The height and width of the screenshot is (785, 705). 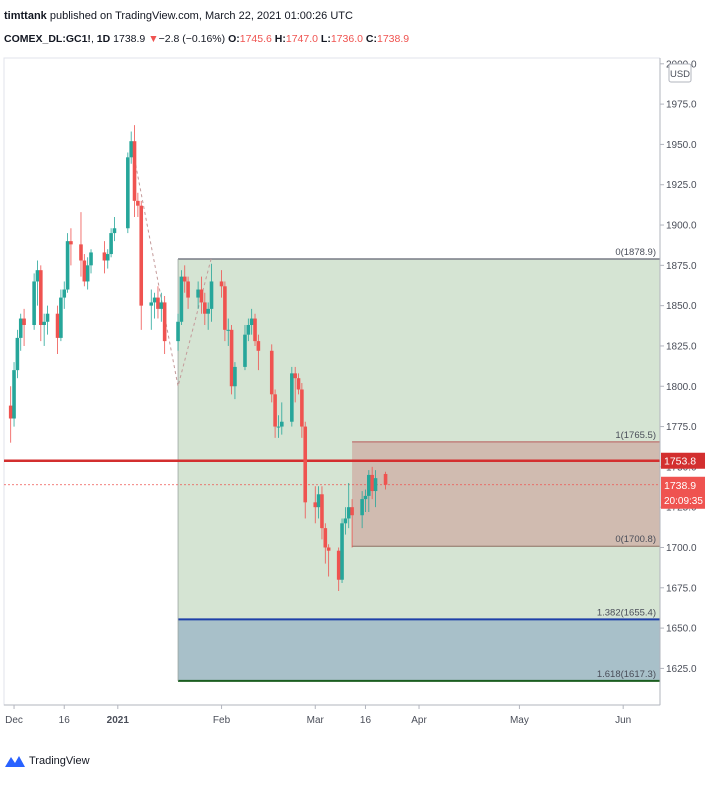 What do you see at coordinates (681, 629) in the screenshot?
I see `price-tick-label: 1650.0` at bounding box center [681, 629].